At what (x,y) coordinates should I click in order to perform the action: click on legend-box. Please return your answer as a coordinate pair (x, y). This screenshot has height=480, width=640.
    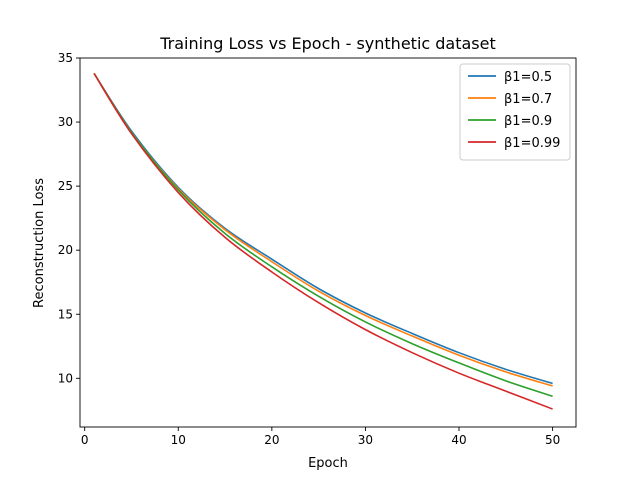
    Looking at the image, I should click on (515, 112).